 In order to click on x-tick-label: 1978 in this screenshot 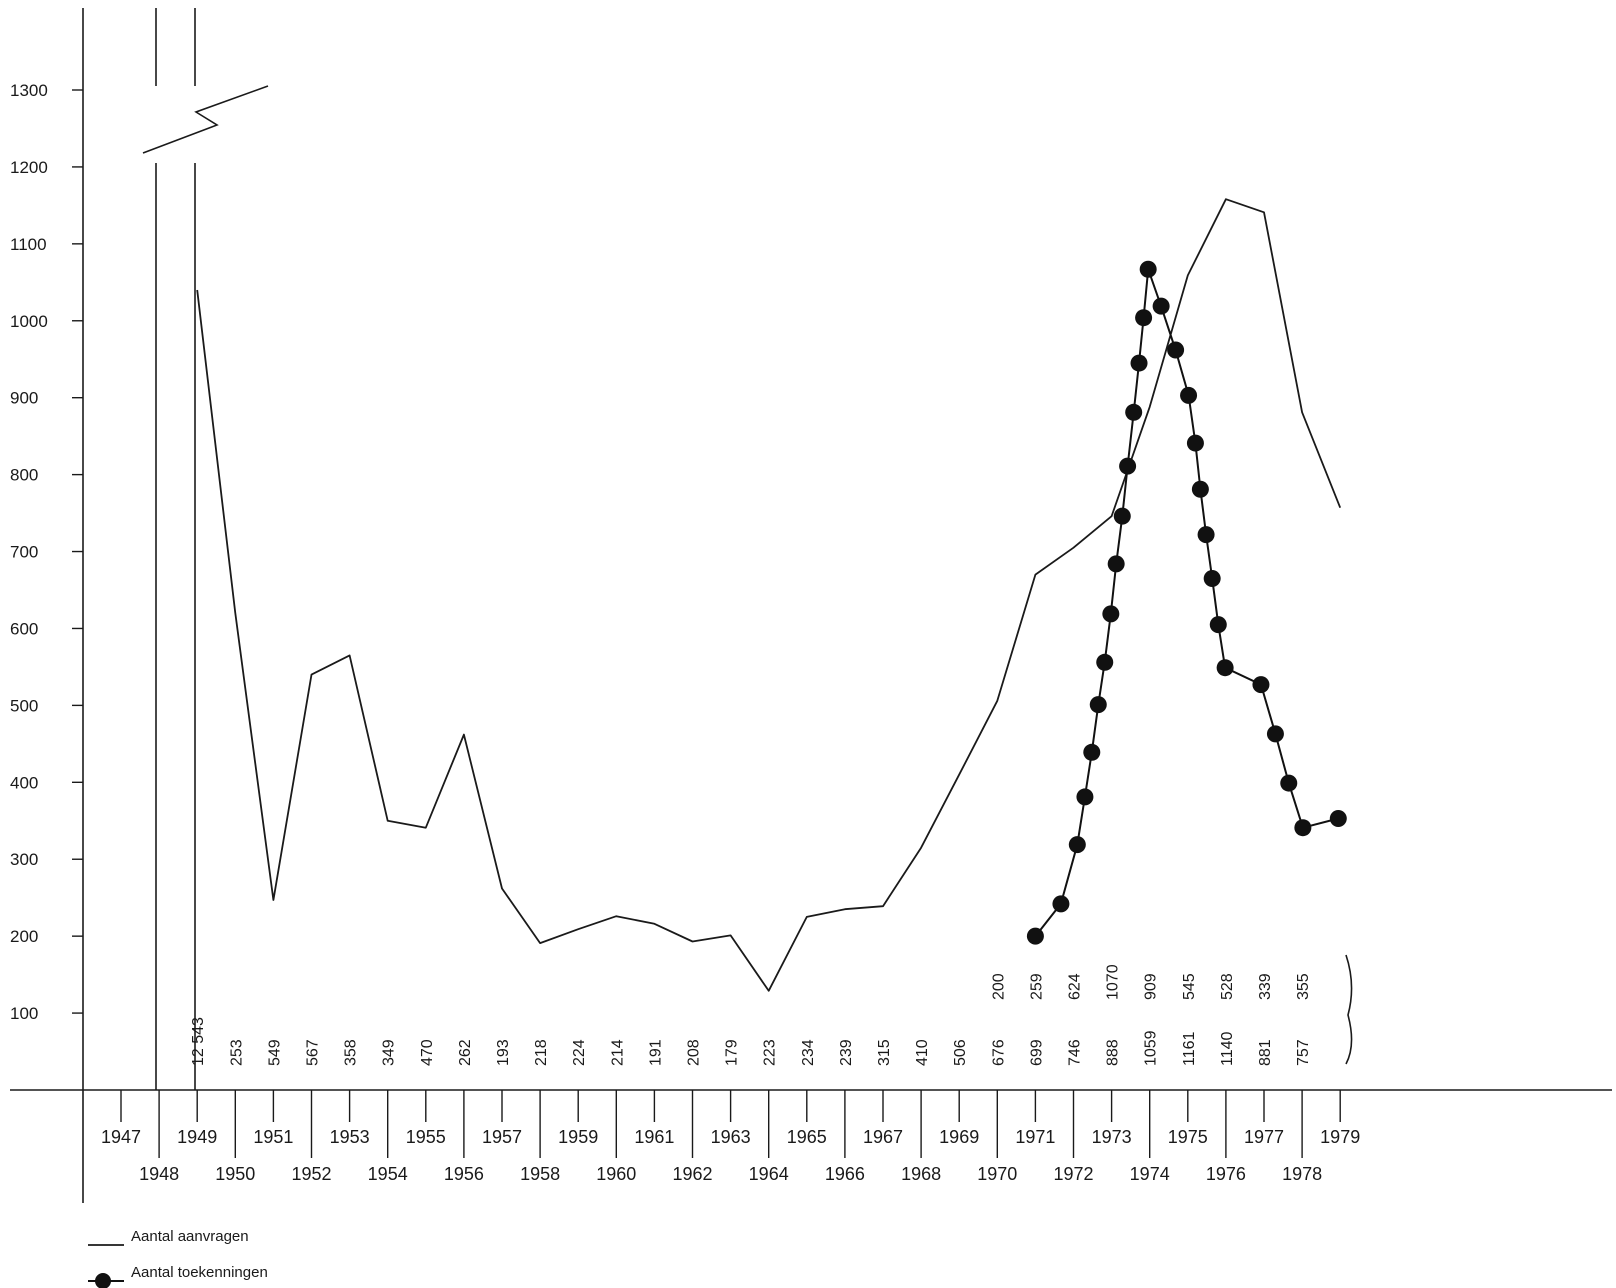, I will do `click(1302, 1174)`.